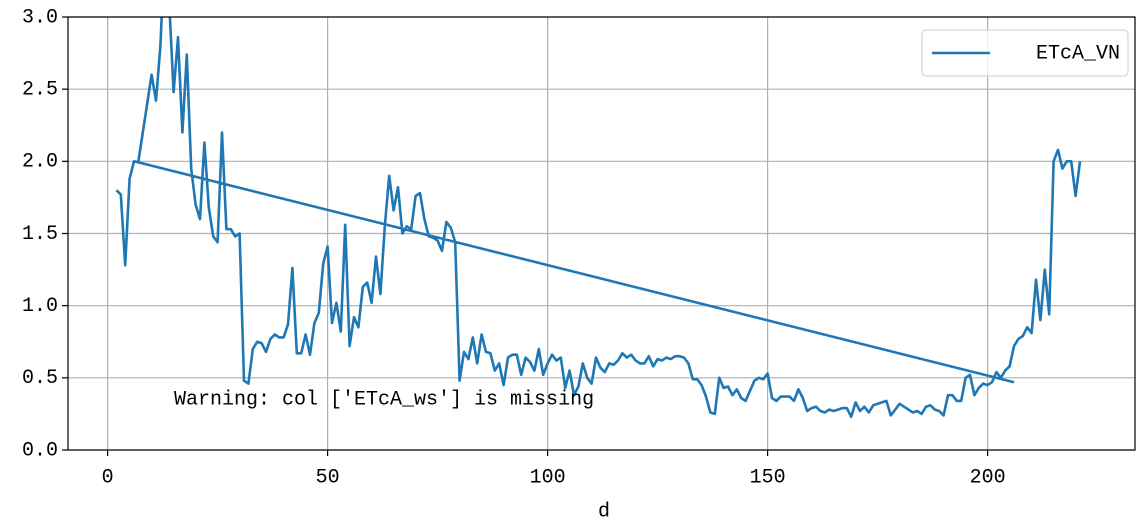 Image resolution: width=1136 pixels, height=521 pixels. What do you see at coordinates (604, 510) in the screenshot?
I see `x-axis-label: d` at bounding box center [604, 510].